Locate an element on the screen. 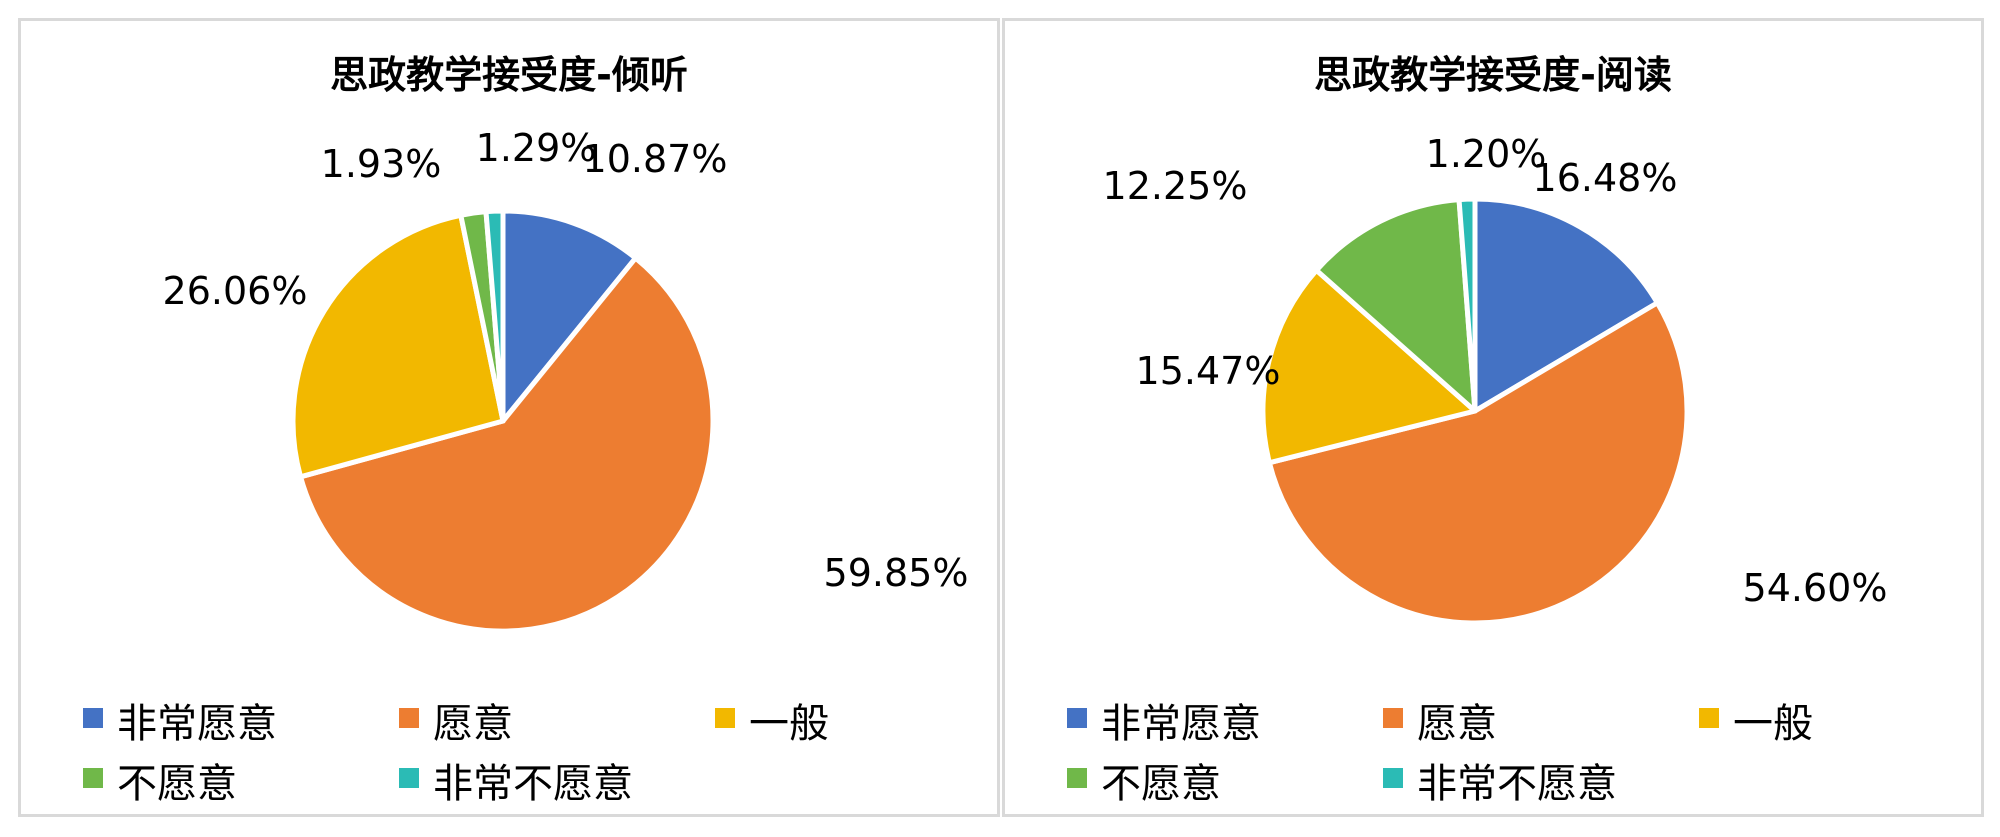 The image size is (2000, 837). data-label: 26.06% is located at coordinates (235, 291).